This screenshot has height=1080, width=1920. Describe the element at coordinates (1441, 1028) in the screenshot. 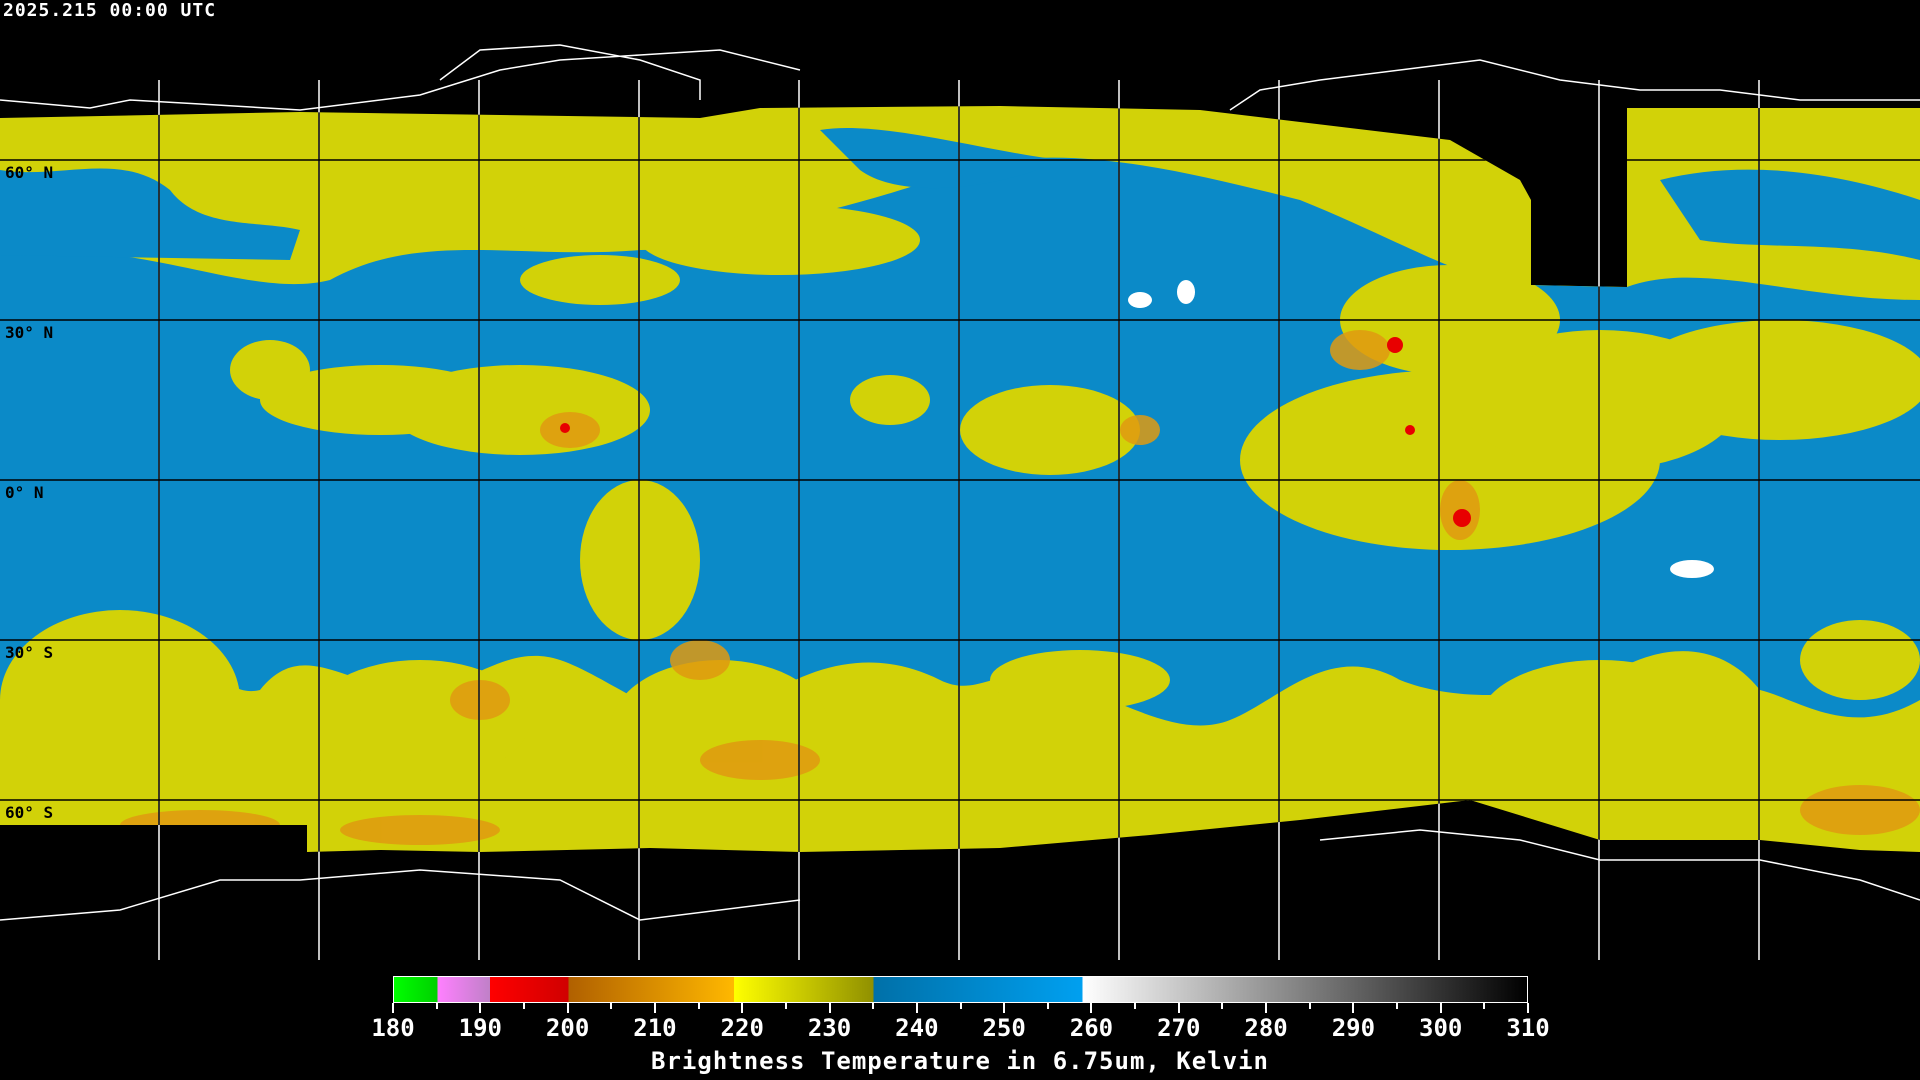

I see `colorbar-tick-label: 300` at that location.